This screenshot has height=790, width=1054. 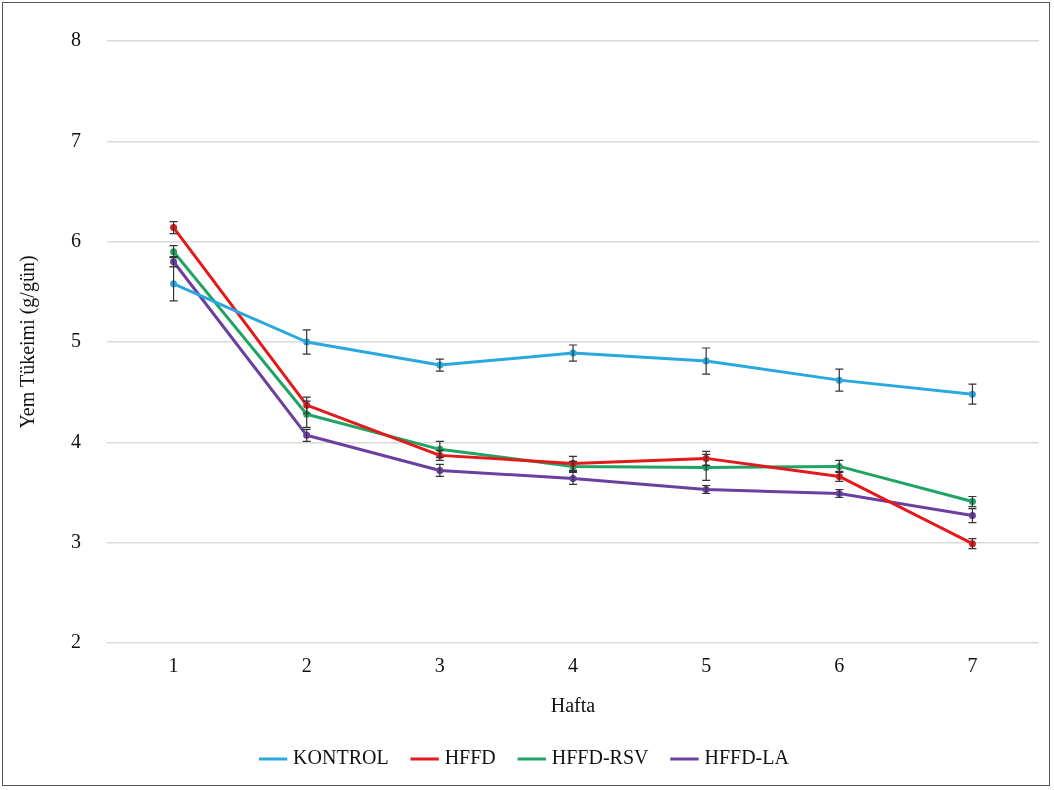 I want to click on y-tick-label: 4, so click(x=76, y=440).